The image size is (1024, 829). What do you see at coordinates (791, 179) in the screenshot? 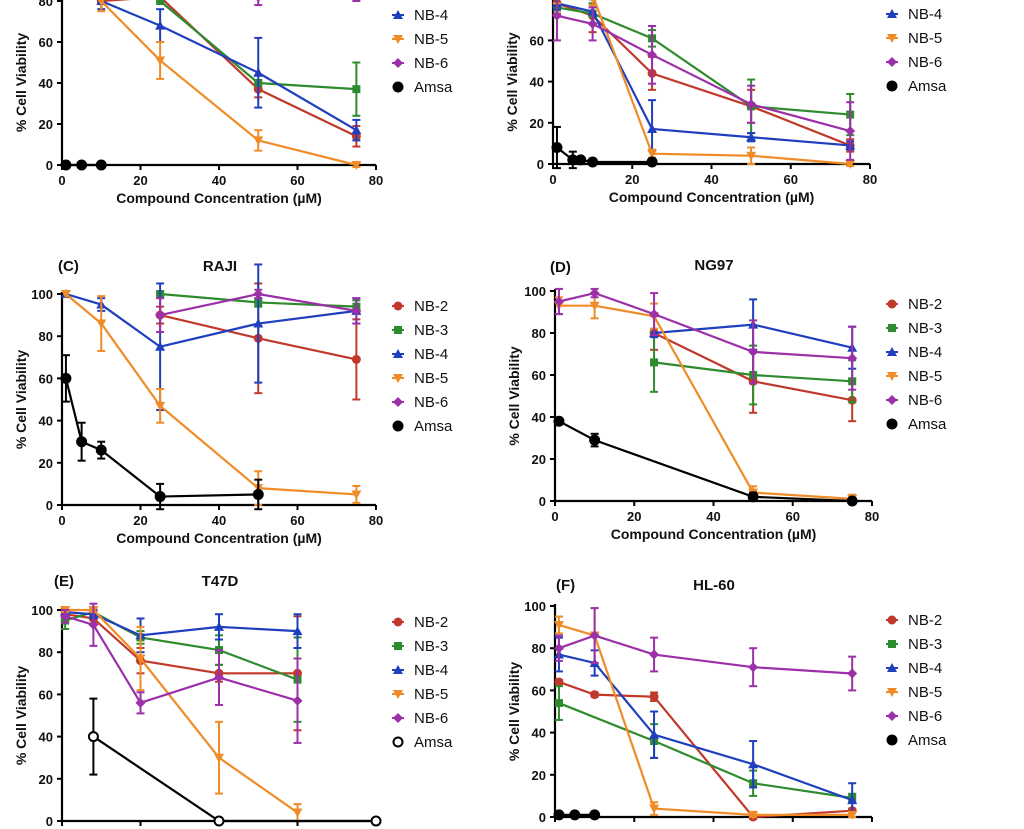
I see `x-tick-label: 60` at bounding box center [791, 179].